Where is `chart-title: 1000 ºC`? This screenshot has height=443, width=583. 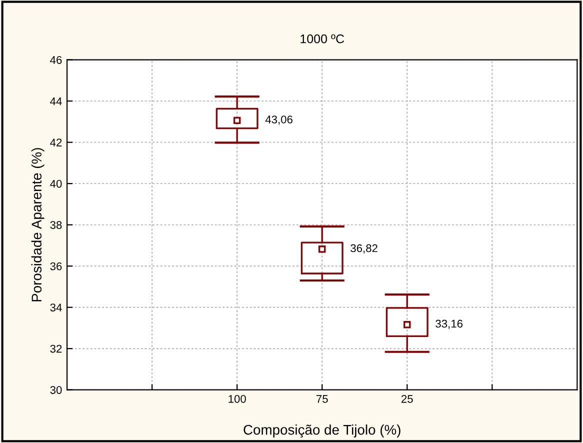
chart-title: 1000 ºC is located at coordinates (322, 39).